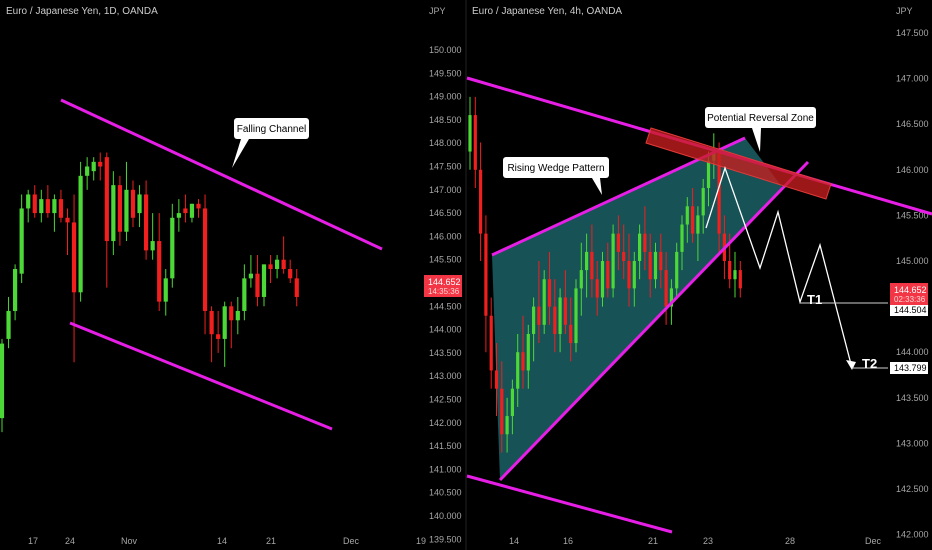 This screenshot has height=550, width=932. Describe the element at coordinates (445, 353) in the screenshot. I see `left-y-tick-label: 143.500` at that location.